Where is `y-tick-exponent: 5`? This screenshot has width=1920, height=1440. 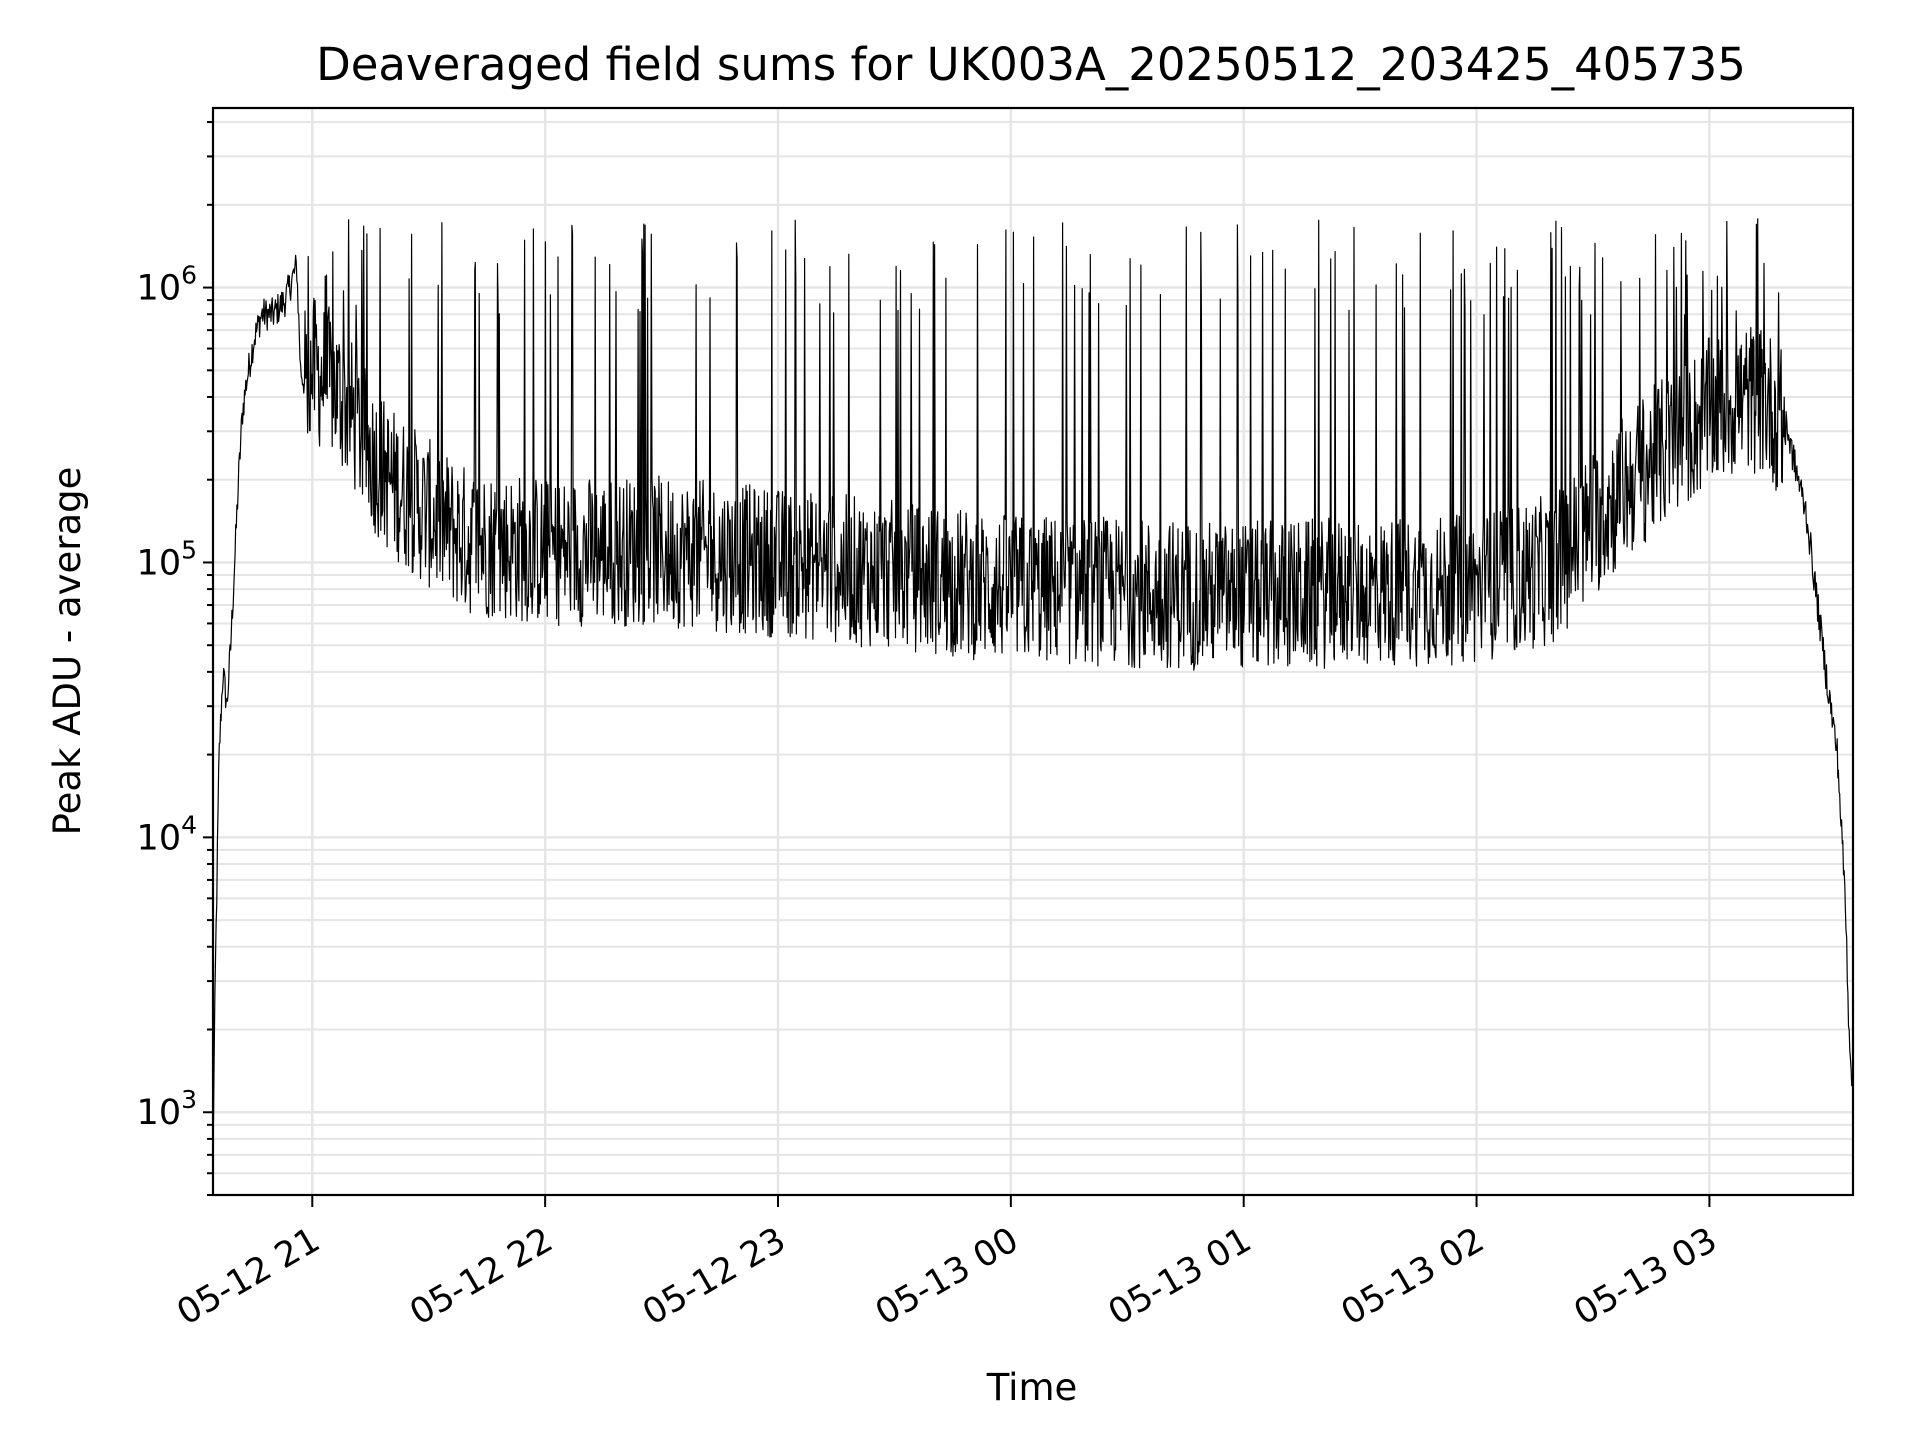
y-tick-exponent: 5 is located at coordinates (189, 549).